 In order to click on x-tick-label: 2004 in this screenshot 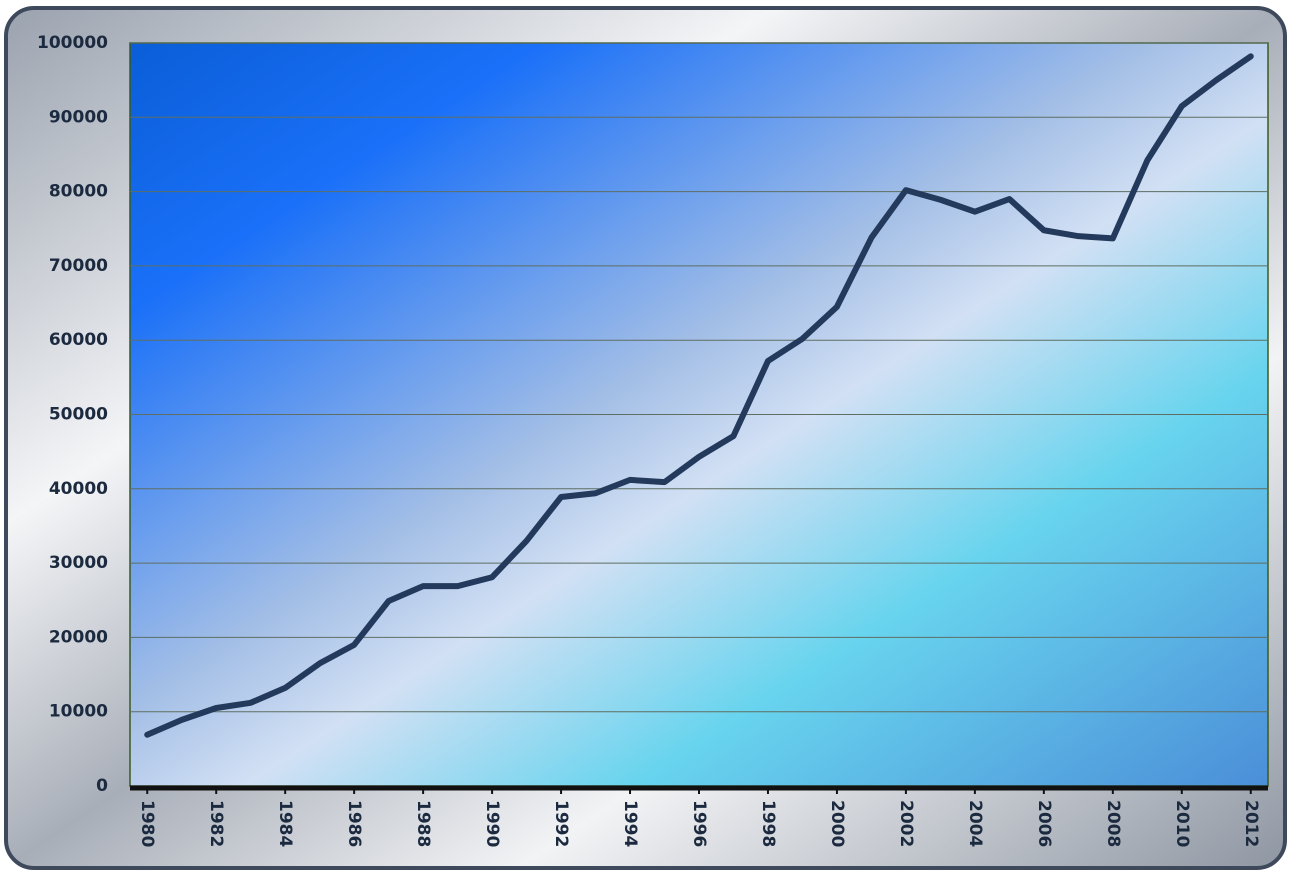, I will do `click(975, 823)`.